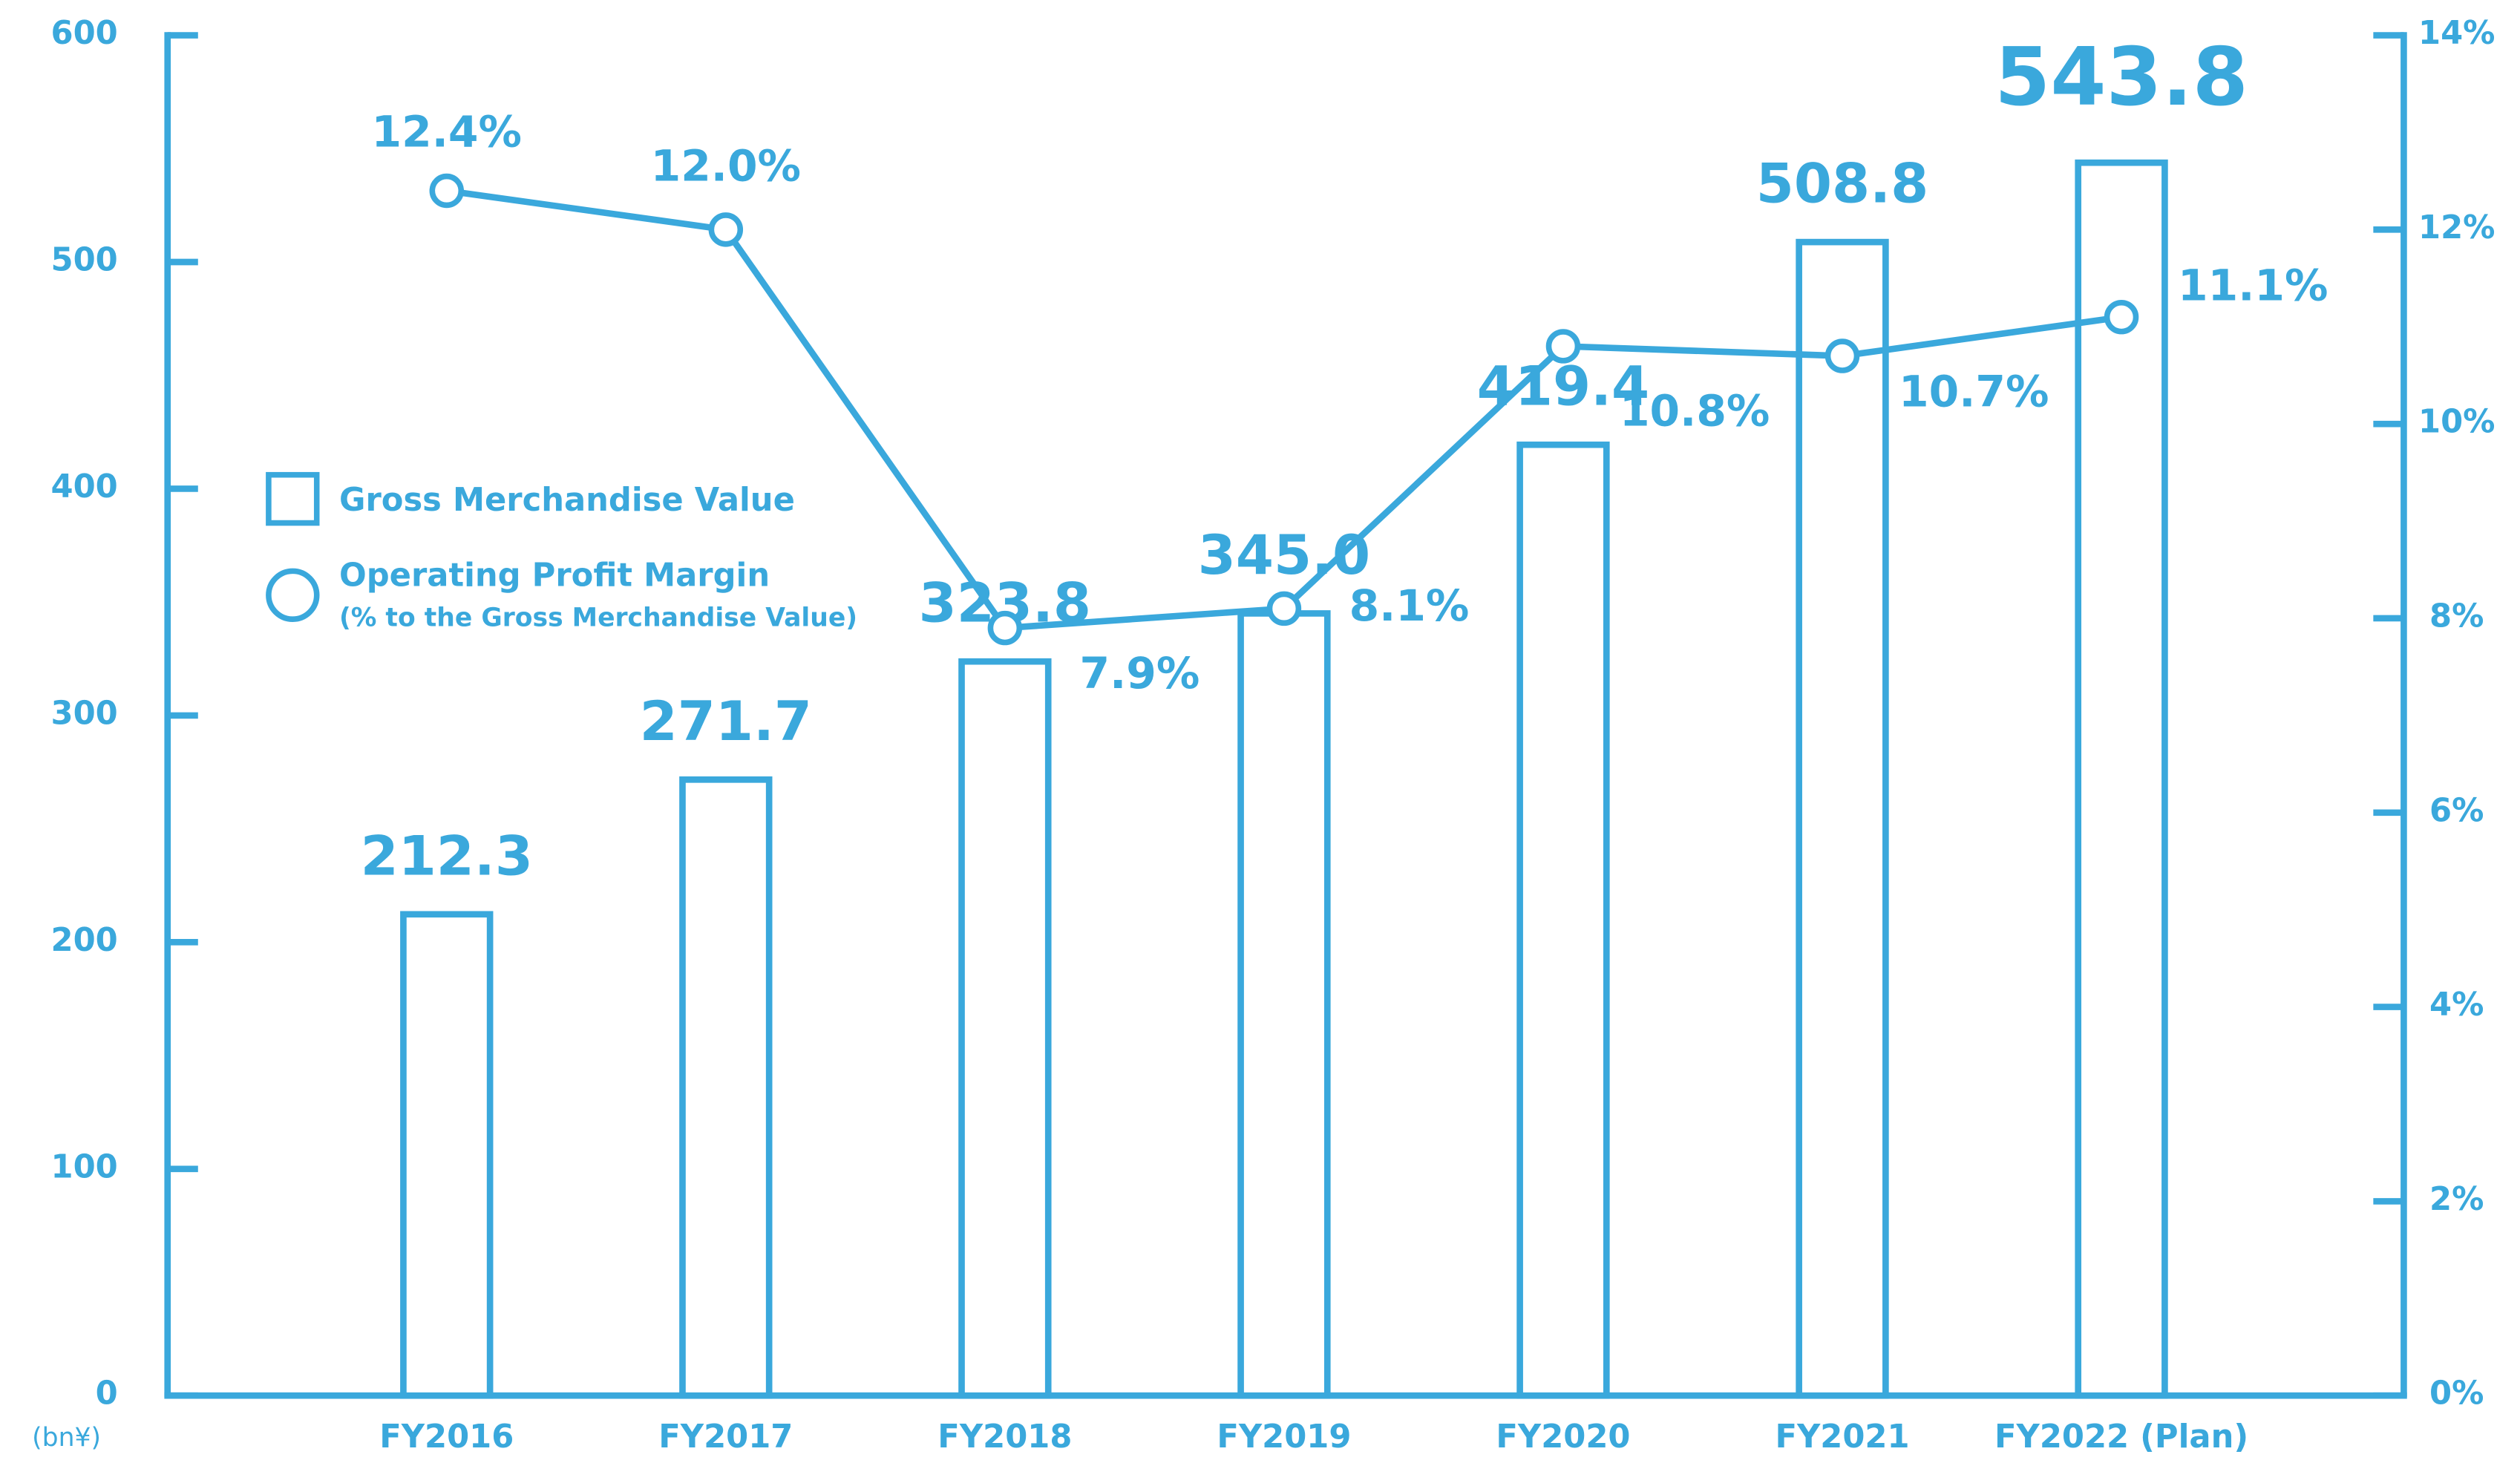 Image resolution: width=2520 pixels, height=1463 pixels. I want to click on y-tick-label: 600, so click(85, 33).